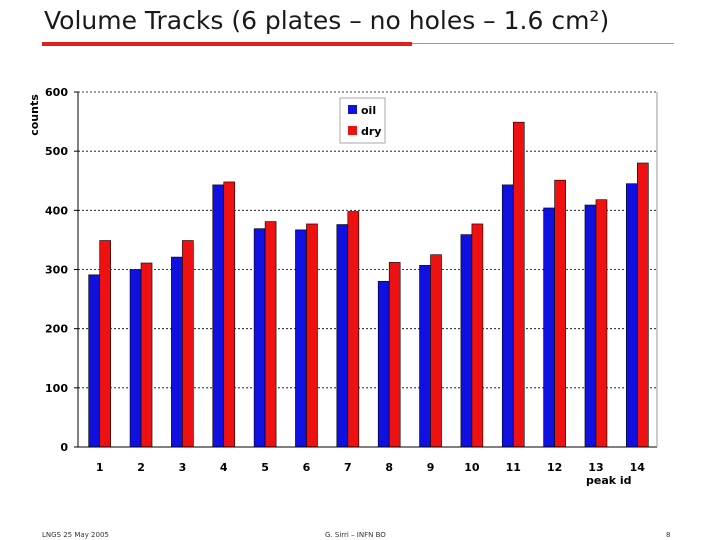 This screenshot has width=720, height=540. What do you see at coordinates (64, 447) in the screenshot?
I see `y-tick-label: 0` at bounding box center [64, 447].